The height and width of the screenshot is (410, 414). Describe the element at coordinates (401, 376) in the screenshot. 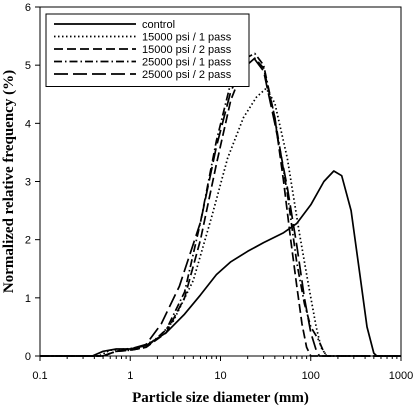

I see `x-tick-label: 1000` at that location.